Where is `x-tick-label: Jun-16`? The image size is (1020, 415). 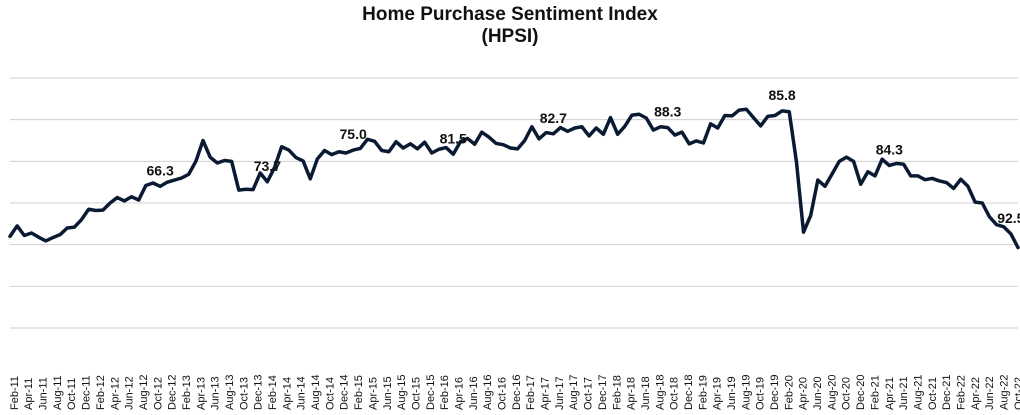 x-tick-label: Jun-16 is located at coordinates (474, 393).